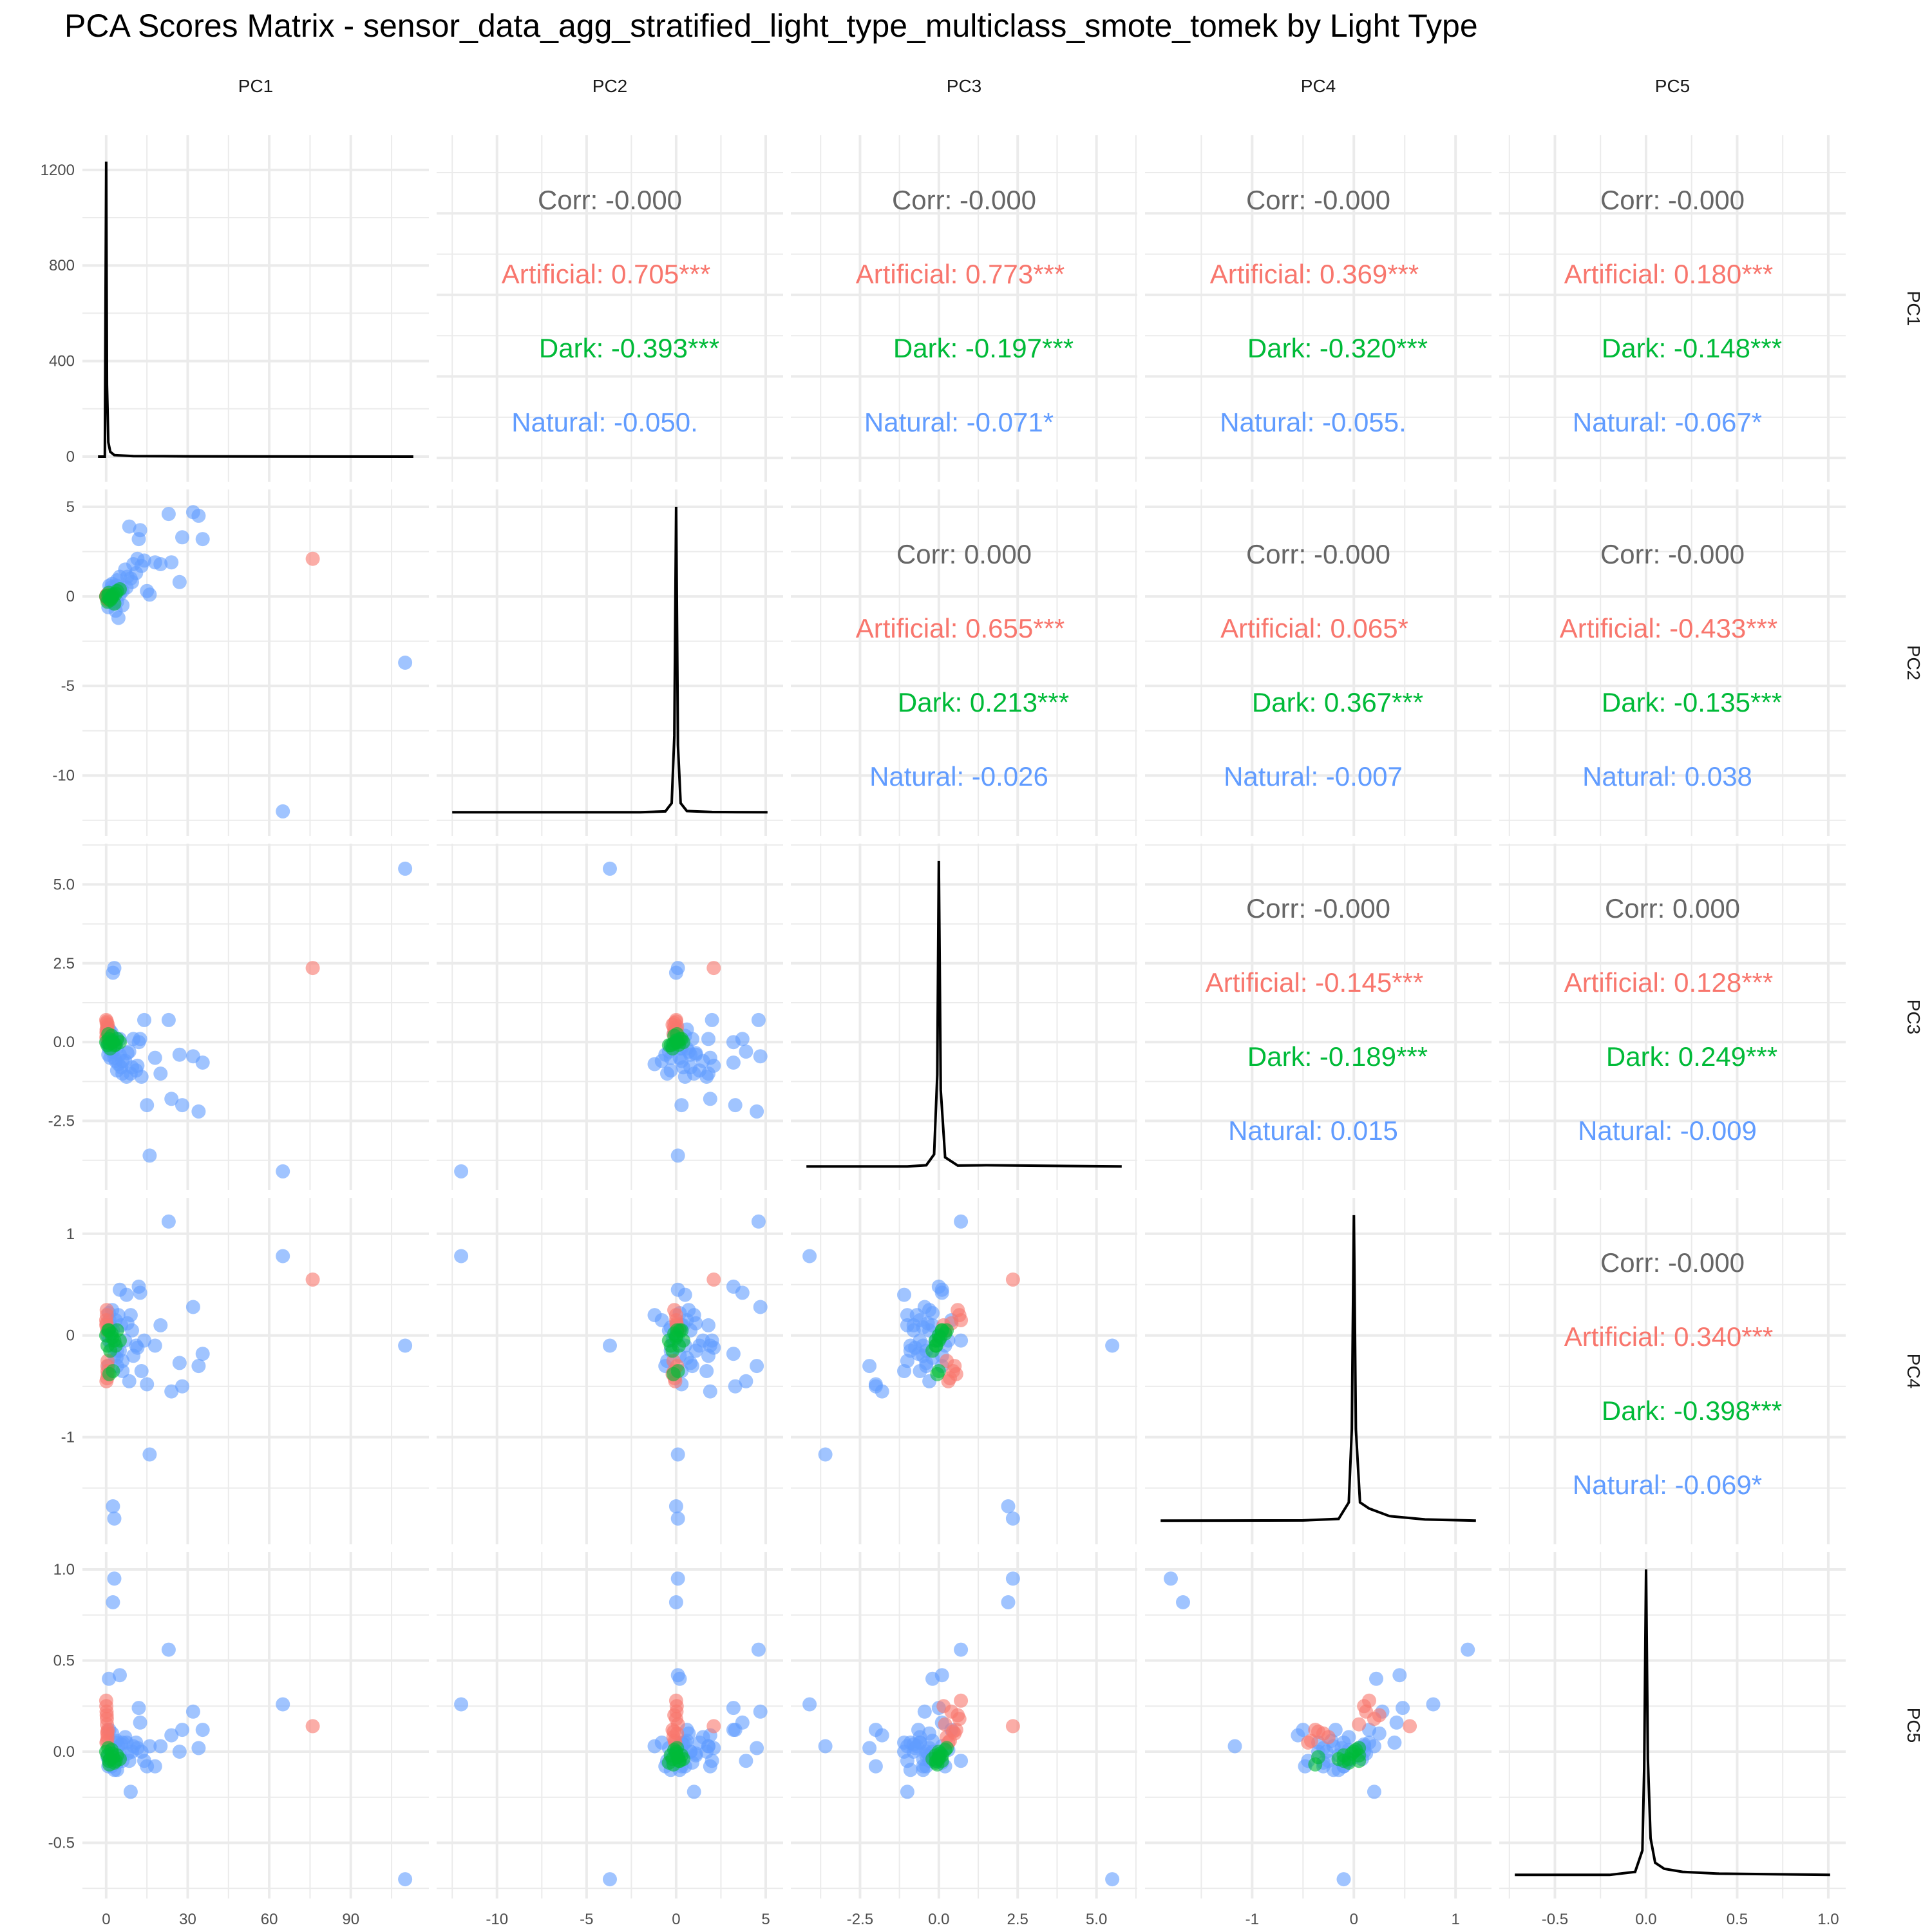  Describe the element at coordinates (1315, 982) in the screenshot. I see `corr-label-artificial: Artificial: -0.145***` at that location.